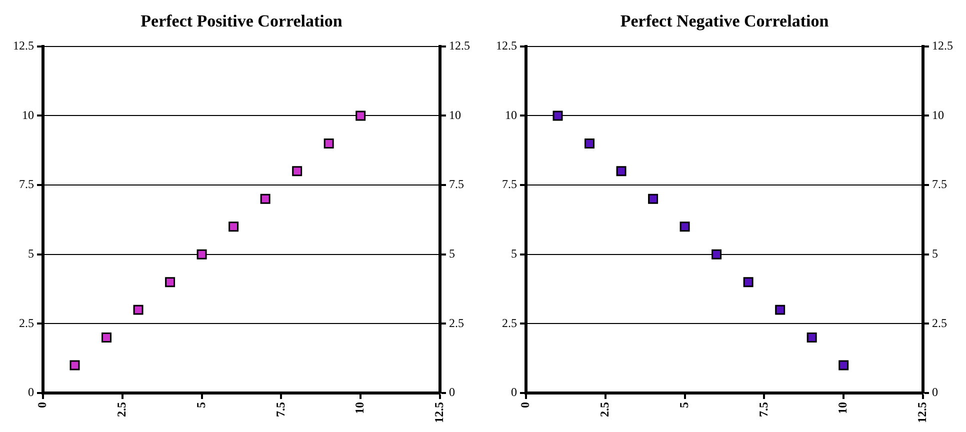 The image size is (966, 432). Describe the element at coordinates (241, 21) in the screenshot. I see `chart-title: Perfect Positive Correlation` at that location.